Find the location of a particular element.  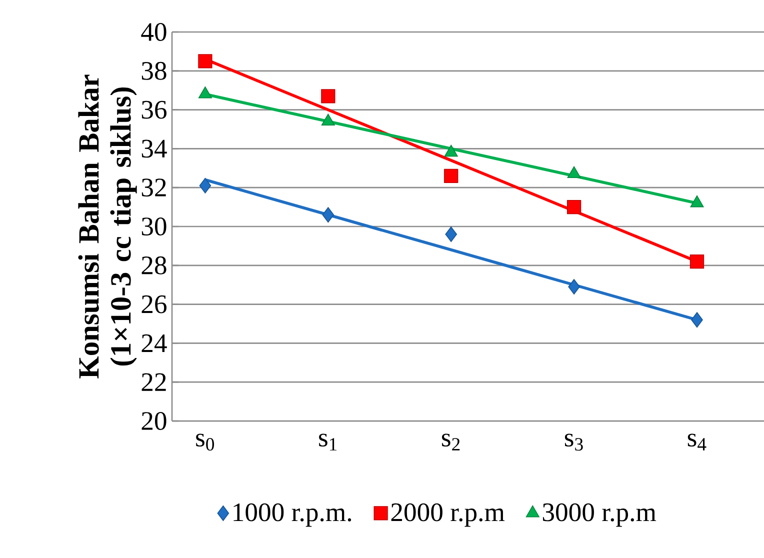

x-tick-label: s$_{3}$ is located at coordinates (573, 442).